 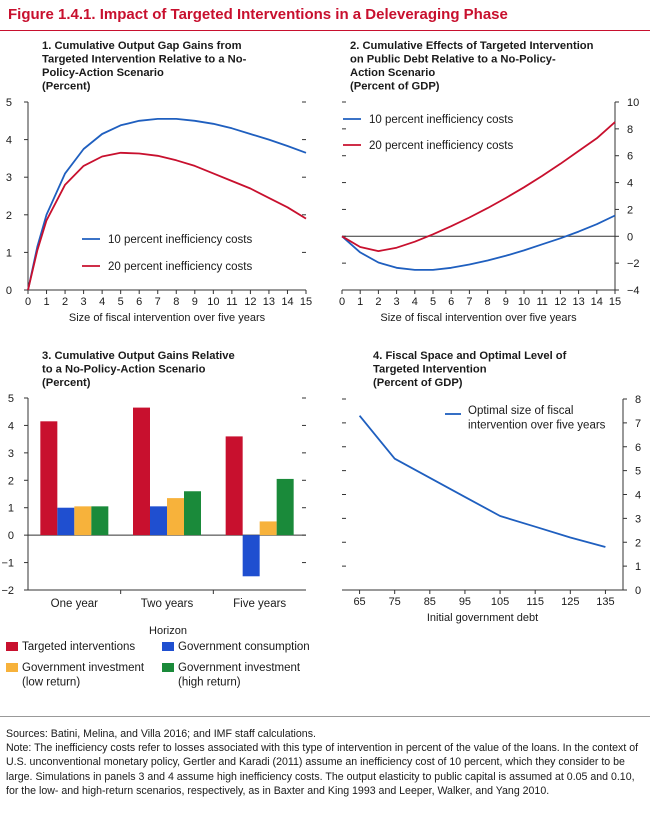 What do you see at coordinates (144, 60) in the screenshot?
I see `panel-1-title-line: Targeted Intervention Relative to a No-` at bounding box center [144, 60].